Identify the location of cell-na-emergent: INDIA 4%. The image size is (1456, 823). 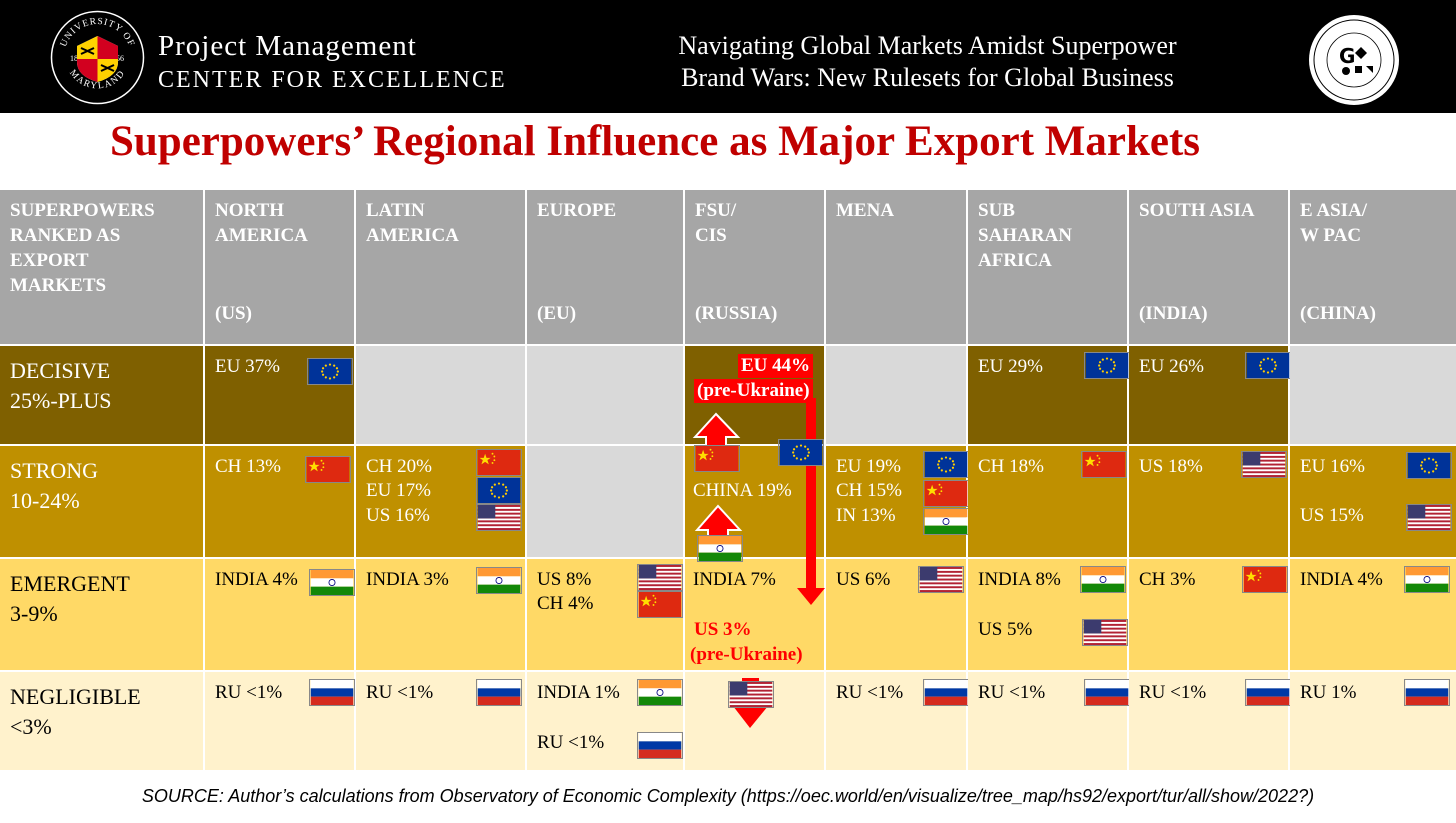
(280, 614).